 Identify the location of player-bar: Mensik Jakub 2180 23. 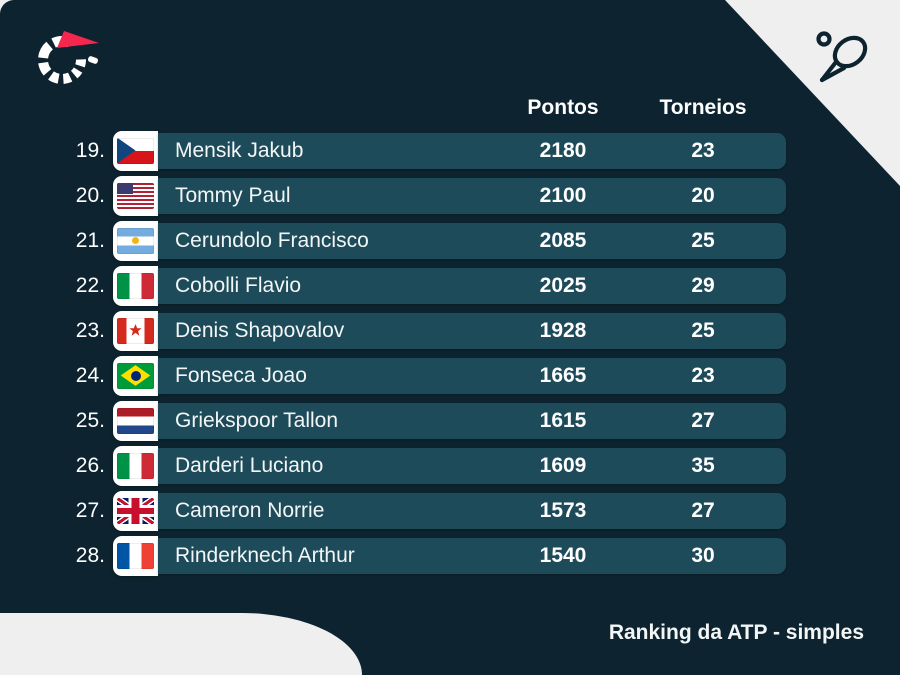
(472, 150).